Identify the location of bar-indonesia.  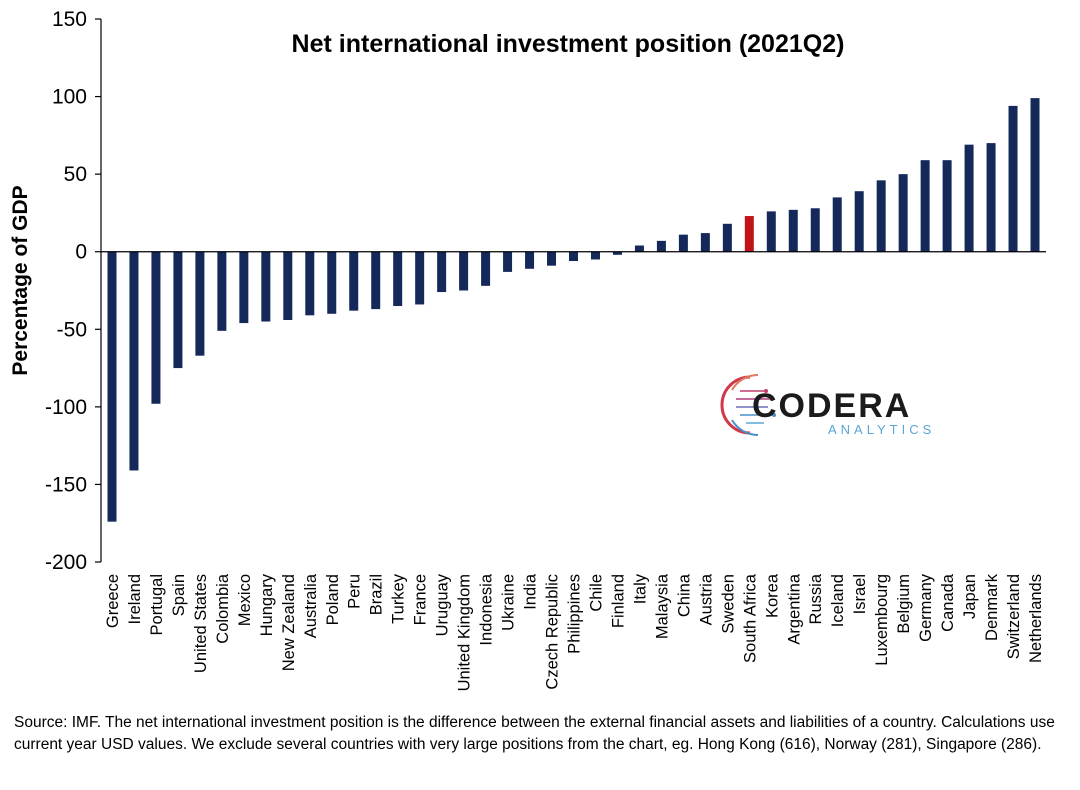
(486, 268).